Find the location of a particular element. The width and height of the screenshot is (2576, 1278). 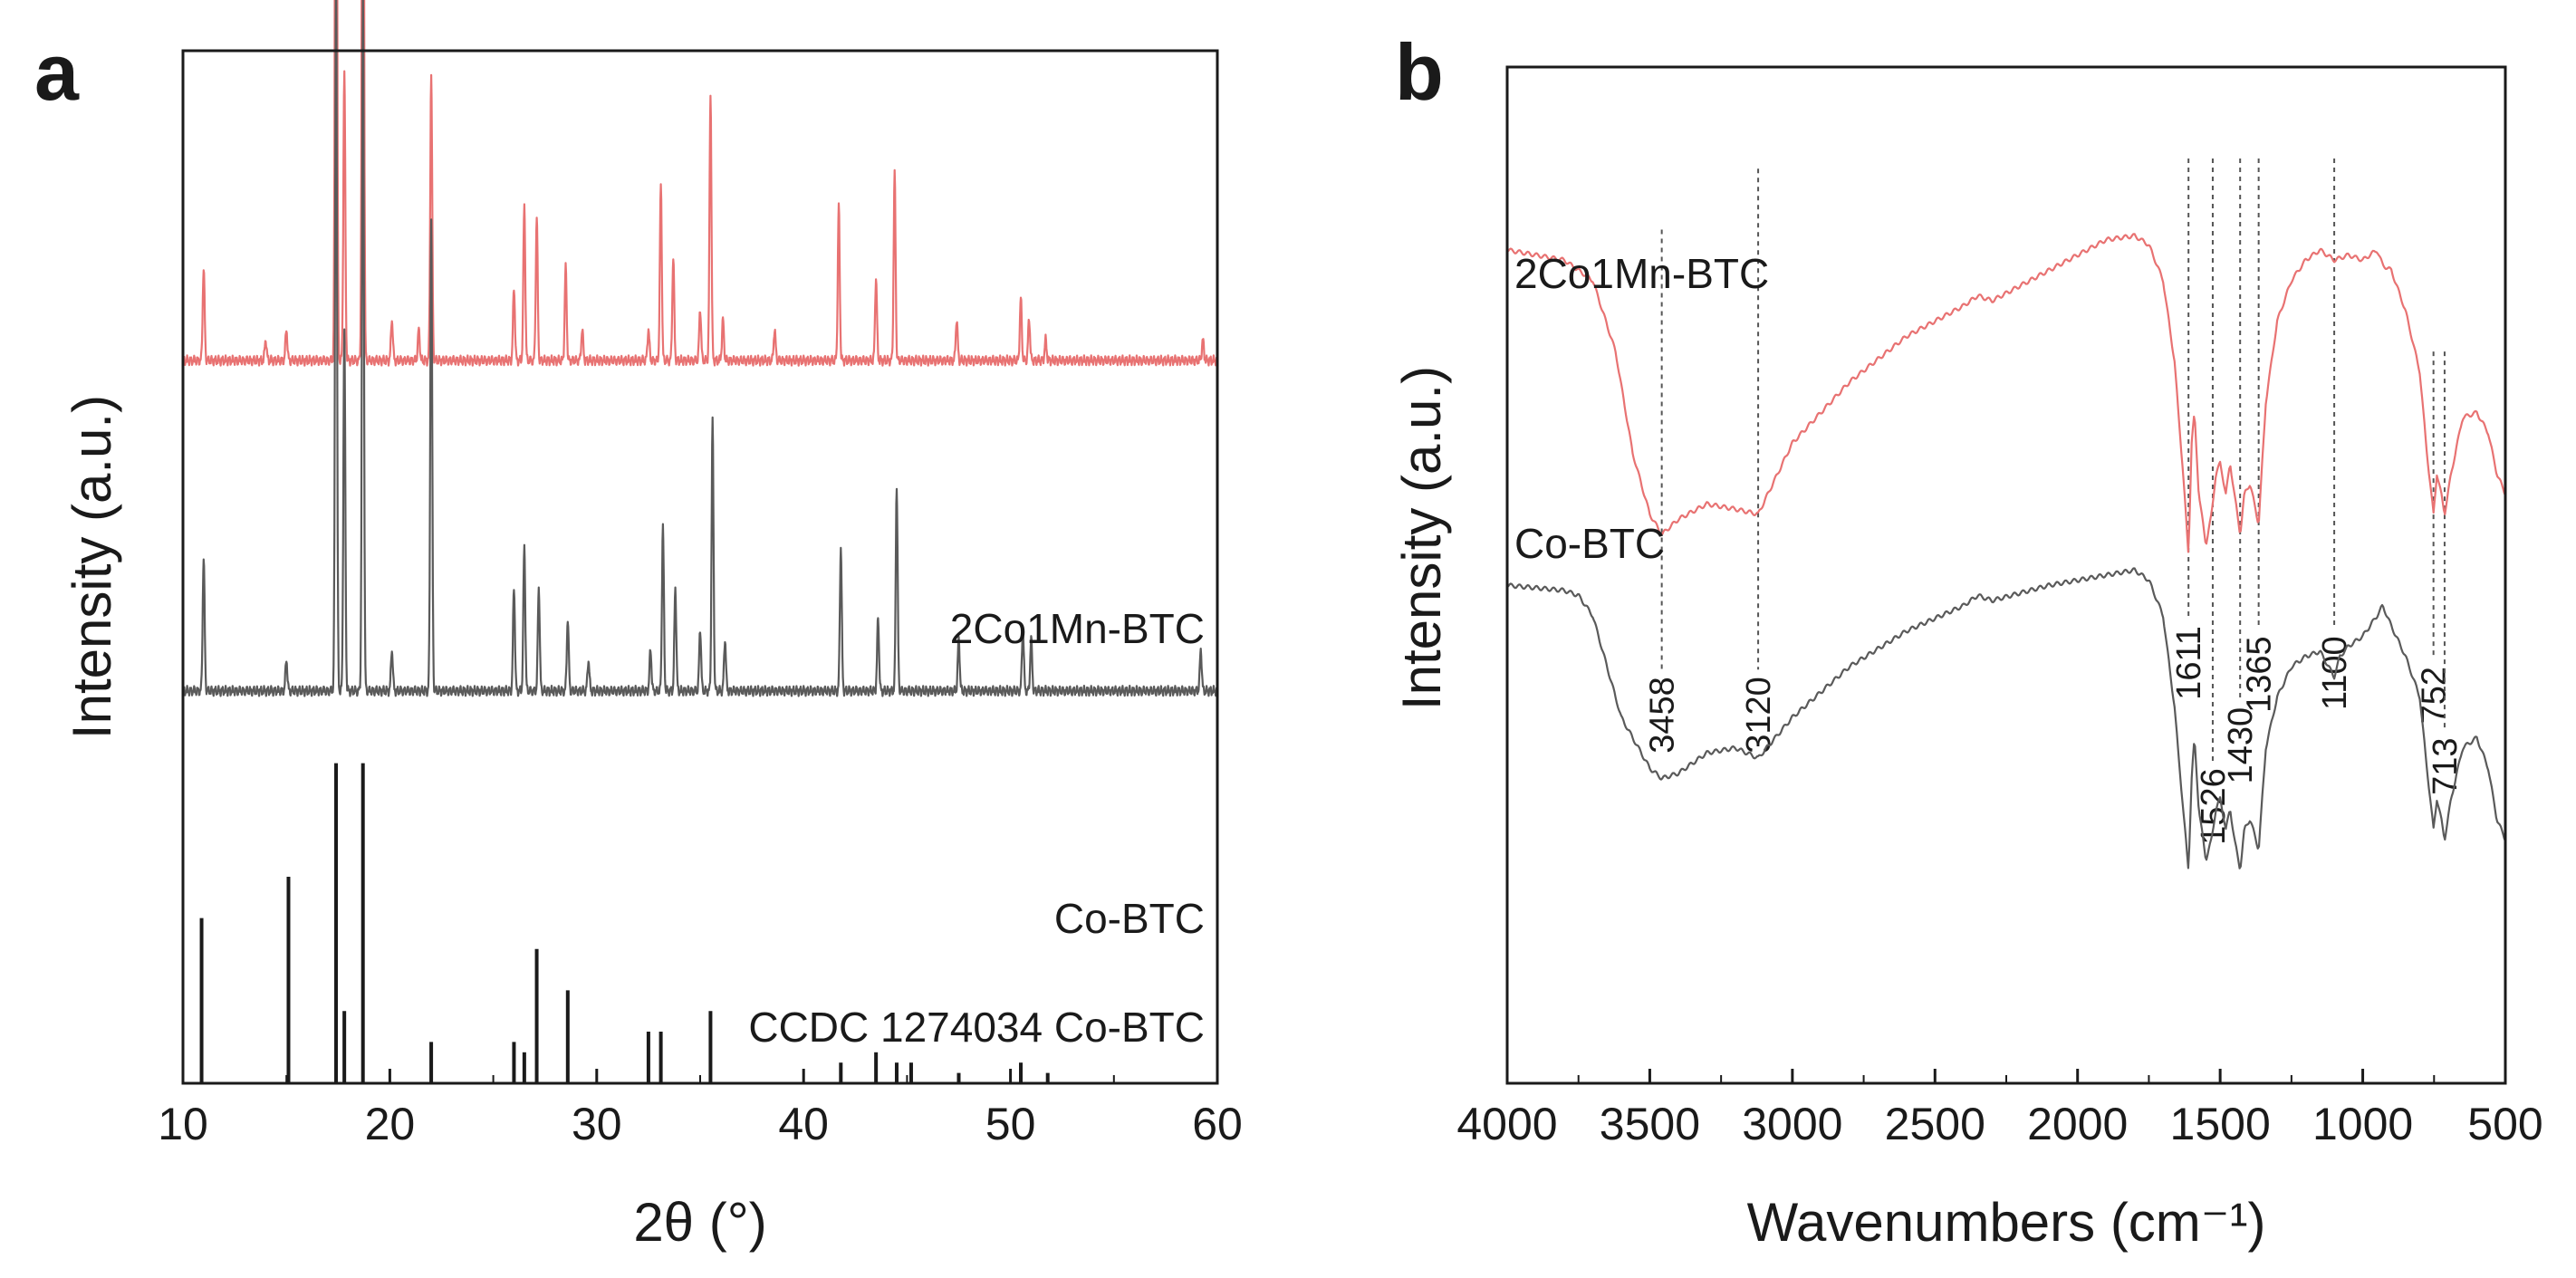

a-x-tick-label: 30 is located at coordinates (597, 1124).